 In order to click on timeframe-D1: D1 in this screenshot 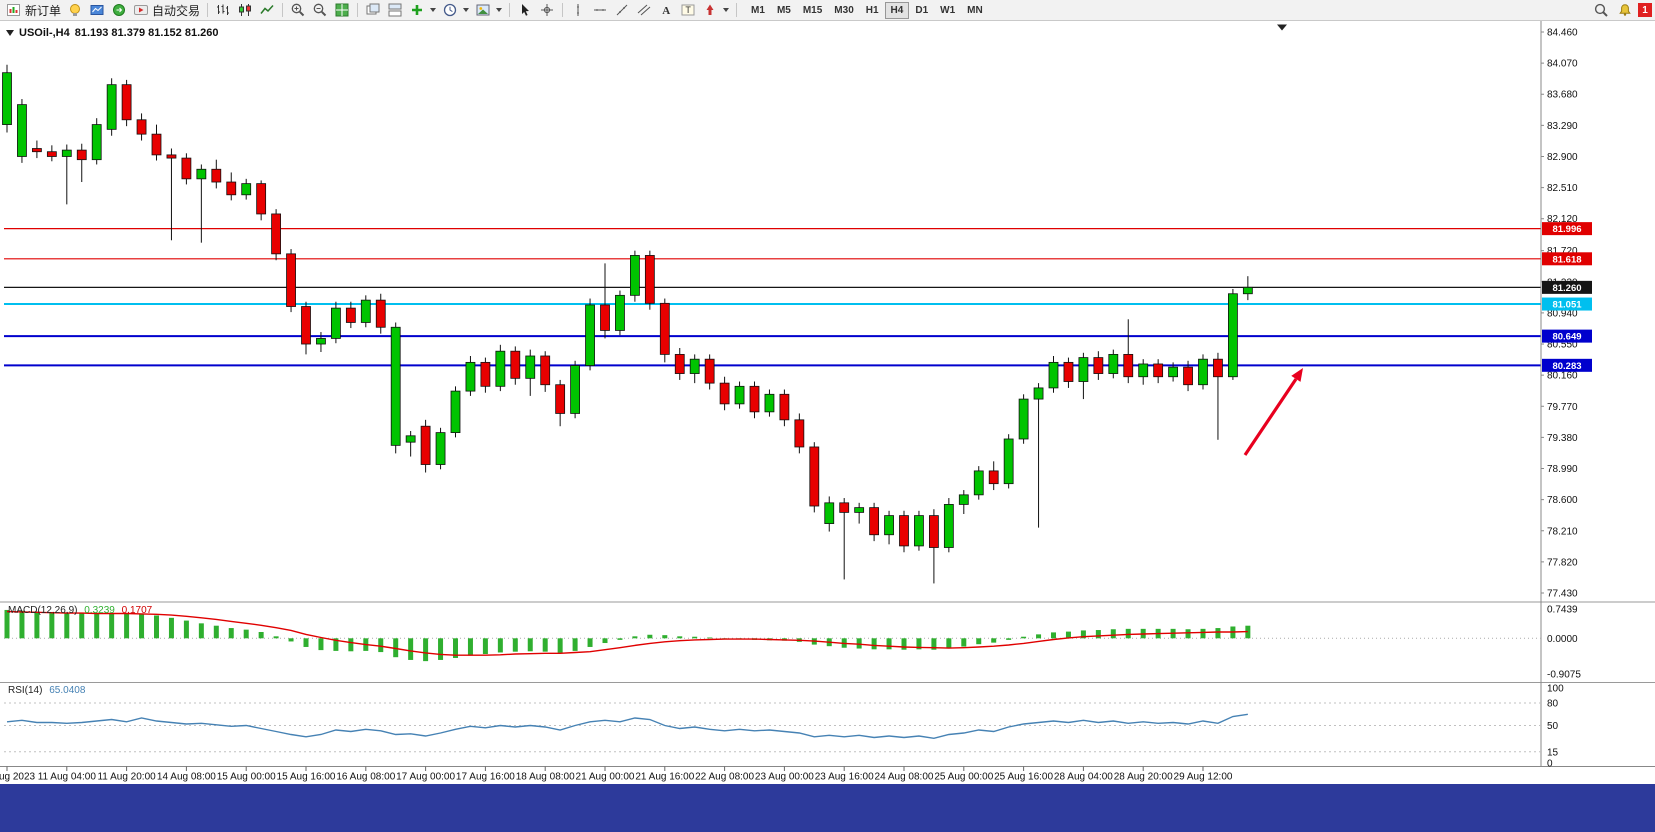, I will do `click(921, 10)`.